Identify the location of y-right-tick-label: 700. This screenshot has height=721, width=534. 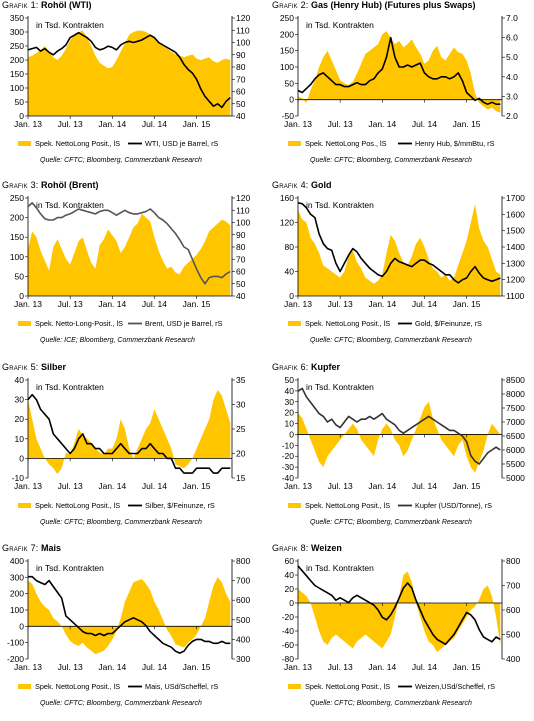
(243, 581).